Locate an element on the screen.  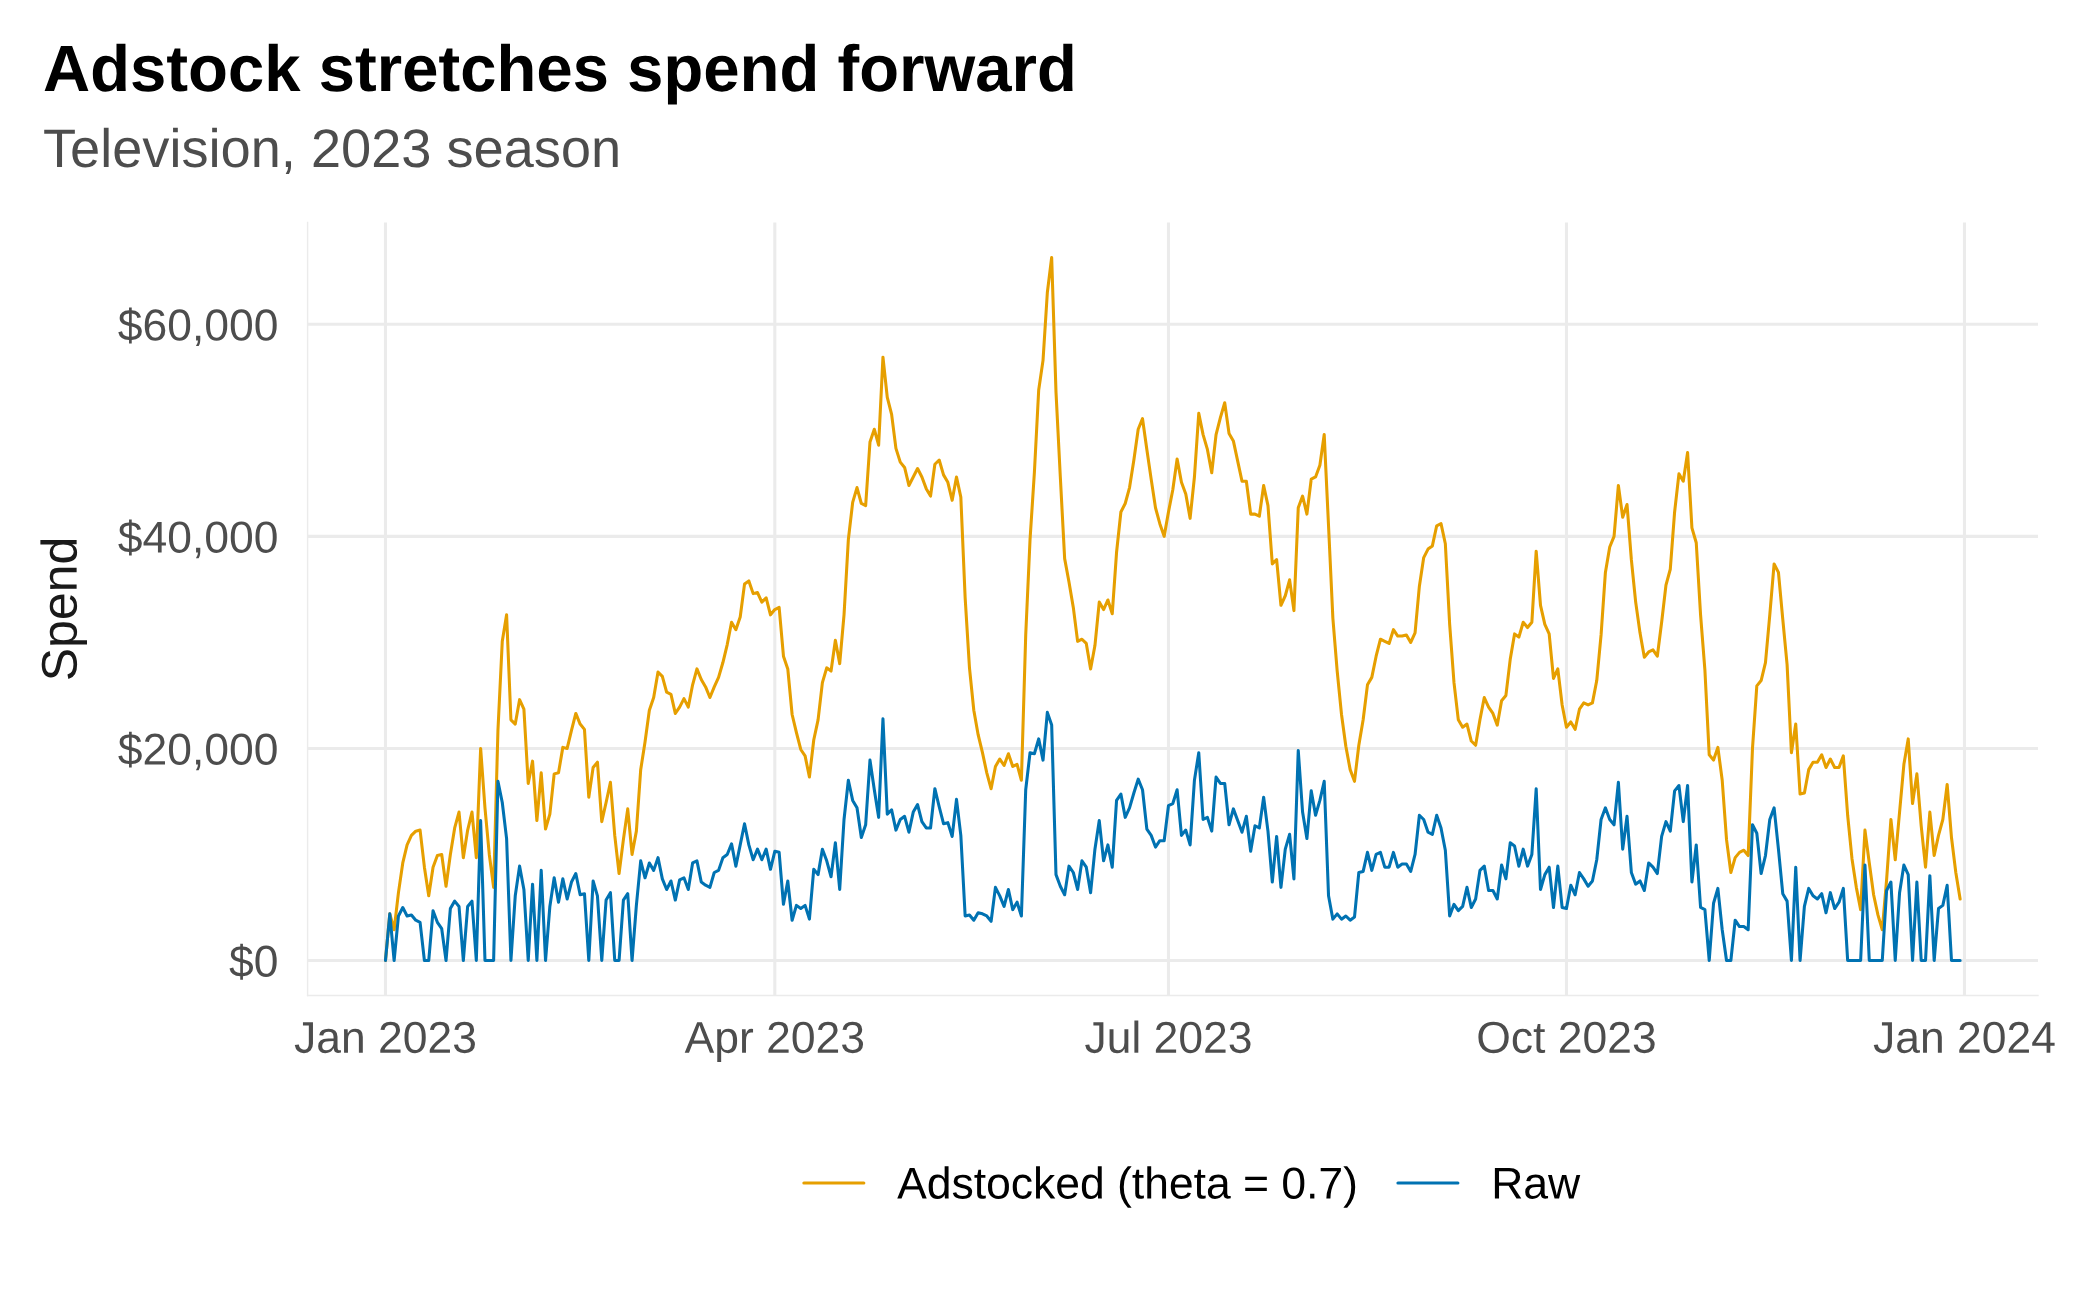
x-tick-label: Jan 2023 is located at coordinates (384, 1037).